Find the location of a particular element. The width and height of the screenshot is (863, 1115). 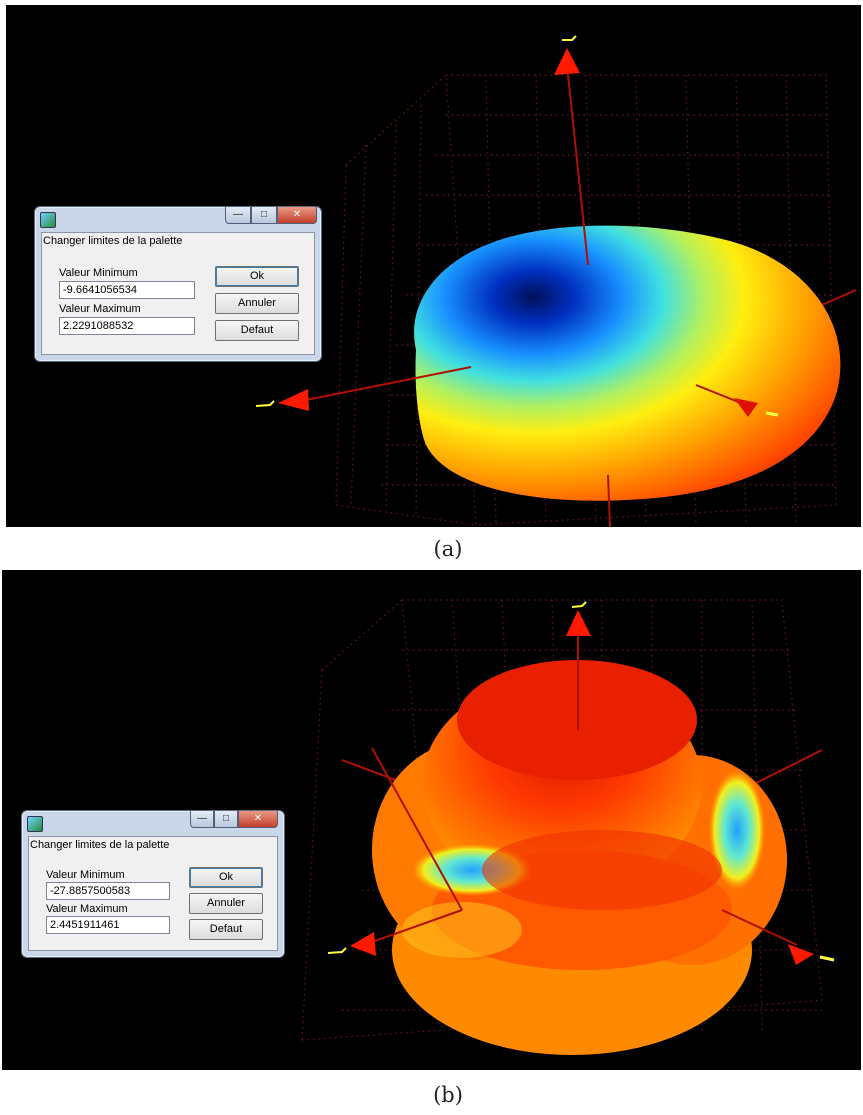

axis-label-y-a is located at coordinates (772, 414).